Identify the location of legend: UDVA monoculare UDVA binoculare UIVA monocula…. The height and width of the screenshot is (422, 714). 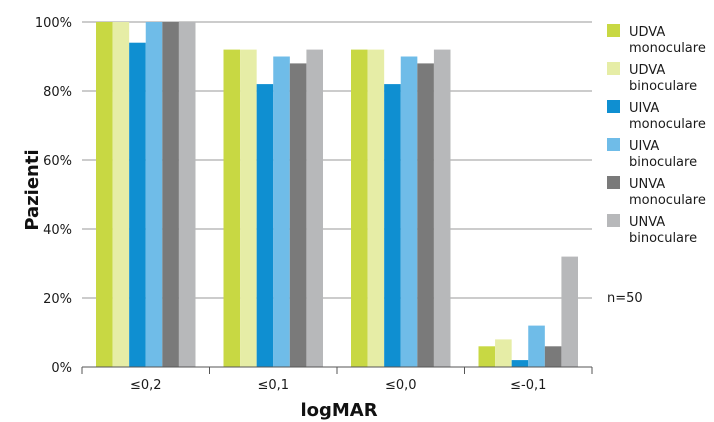
(656, 135).